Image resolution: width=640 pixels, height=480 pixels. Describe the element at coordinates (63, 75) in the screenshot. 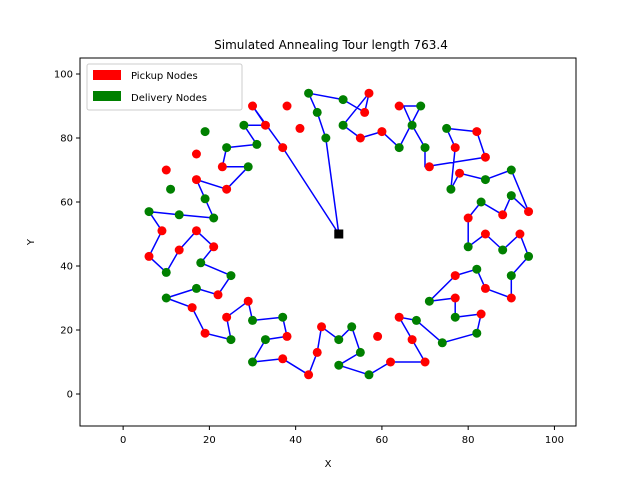

I see `y-tick-label: 100` at that location.